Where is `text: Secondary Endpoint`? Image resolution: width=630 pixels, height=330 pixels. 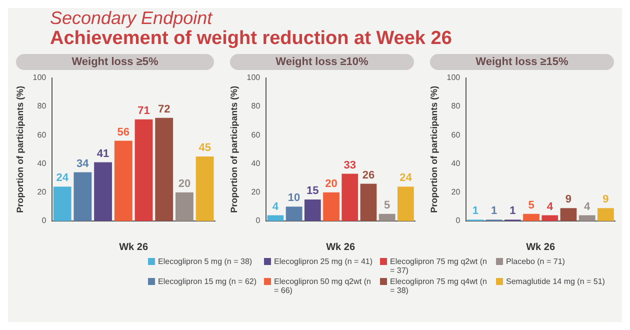
text: Secondary Endpoint is located at coordinates (132, 18).